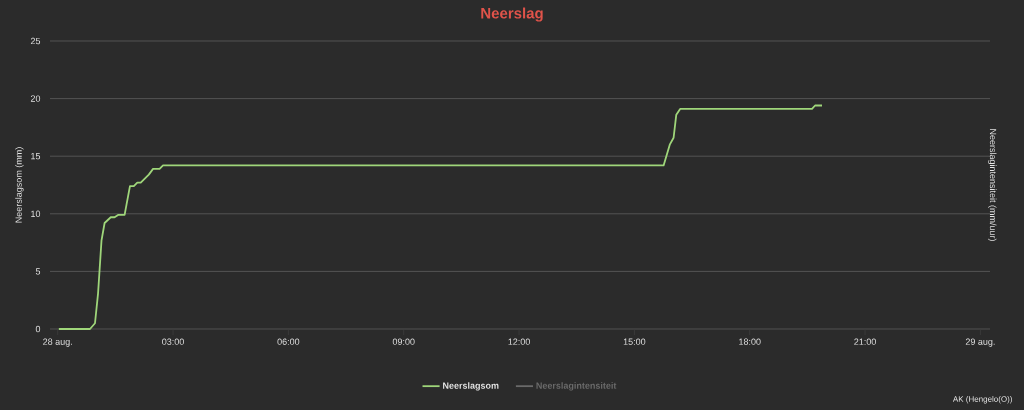 The image size is (1024, 410). I want to click on y2-axis-title: Neerslagintensiteit (mm/uur), so click(992, 185).